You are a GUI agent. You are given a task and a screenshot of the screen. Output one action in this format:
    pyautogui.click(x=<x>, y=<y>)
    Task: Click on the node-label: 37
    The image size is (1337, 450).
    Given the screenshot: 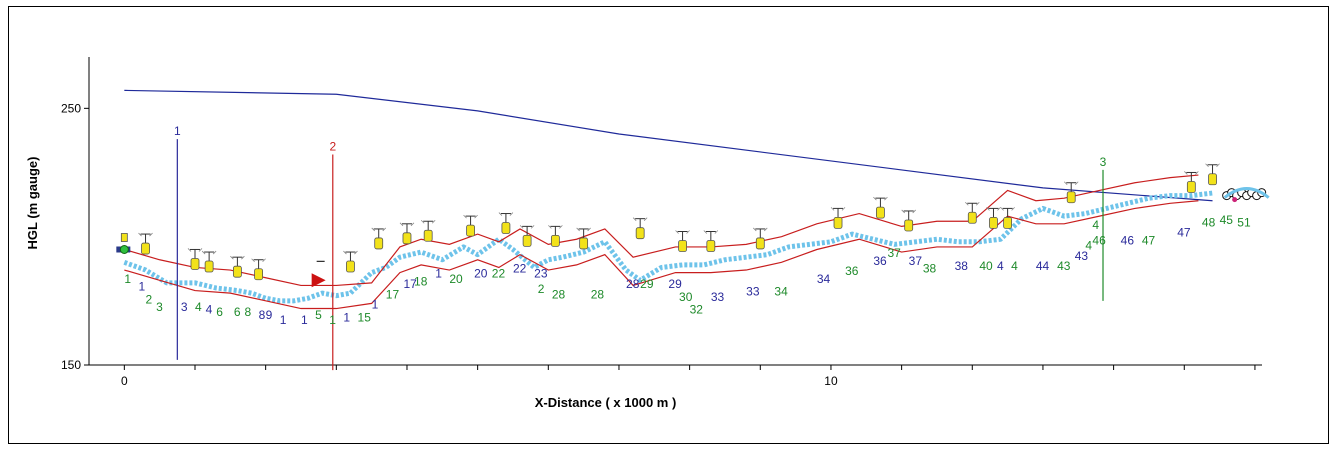 What is the action you would take?
    pyautogui.click(x=894, y=253)
    